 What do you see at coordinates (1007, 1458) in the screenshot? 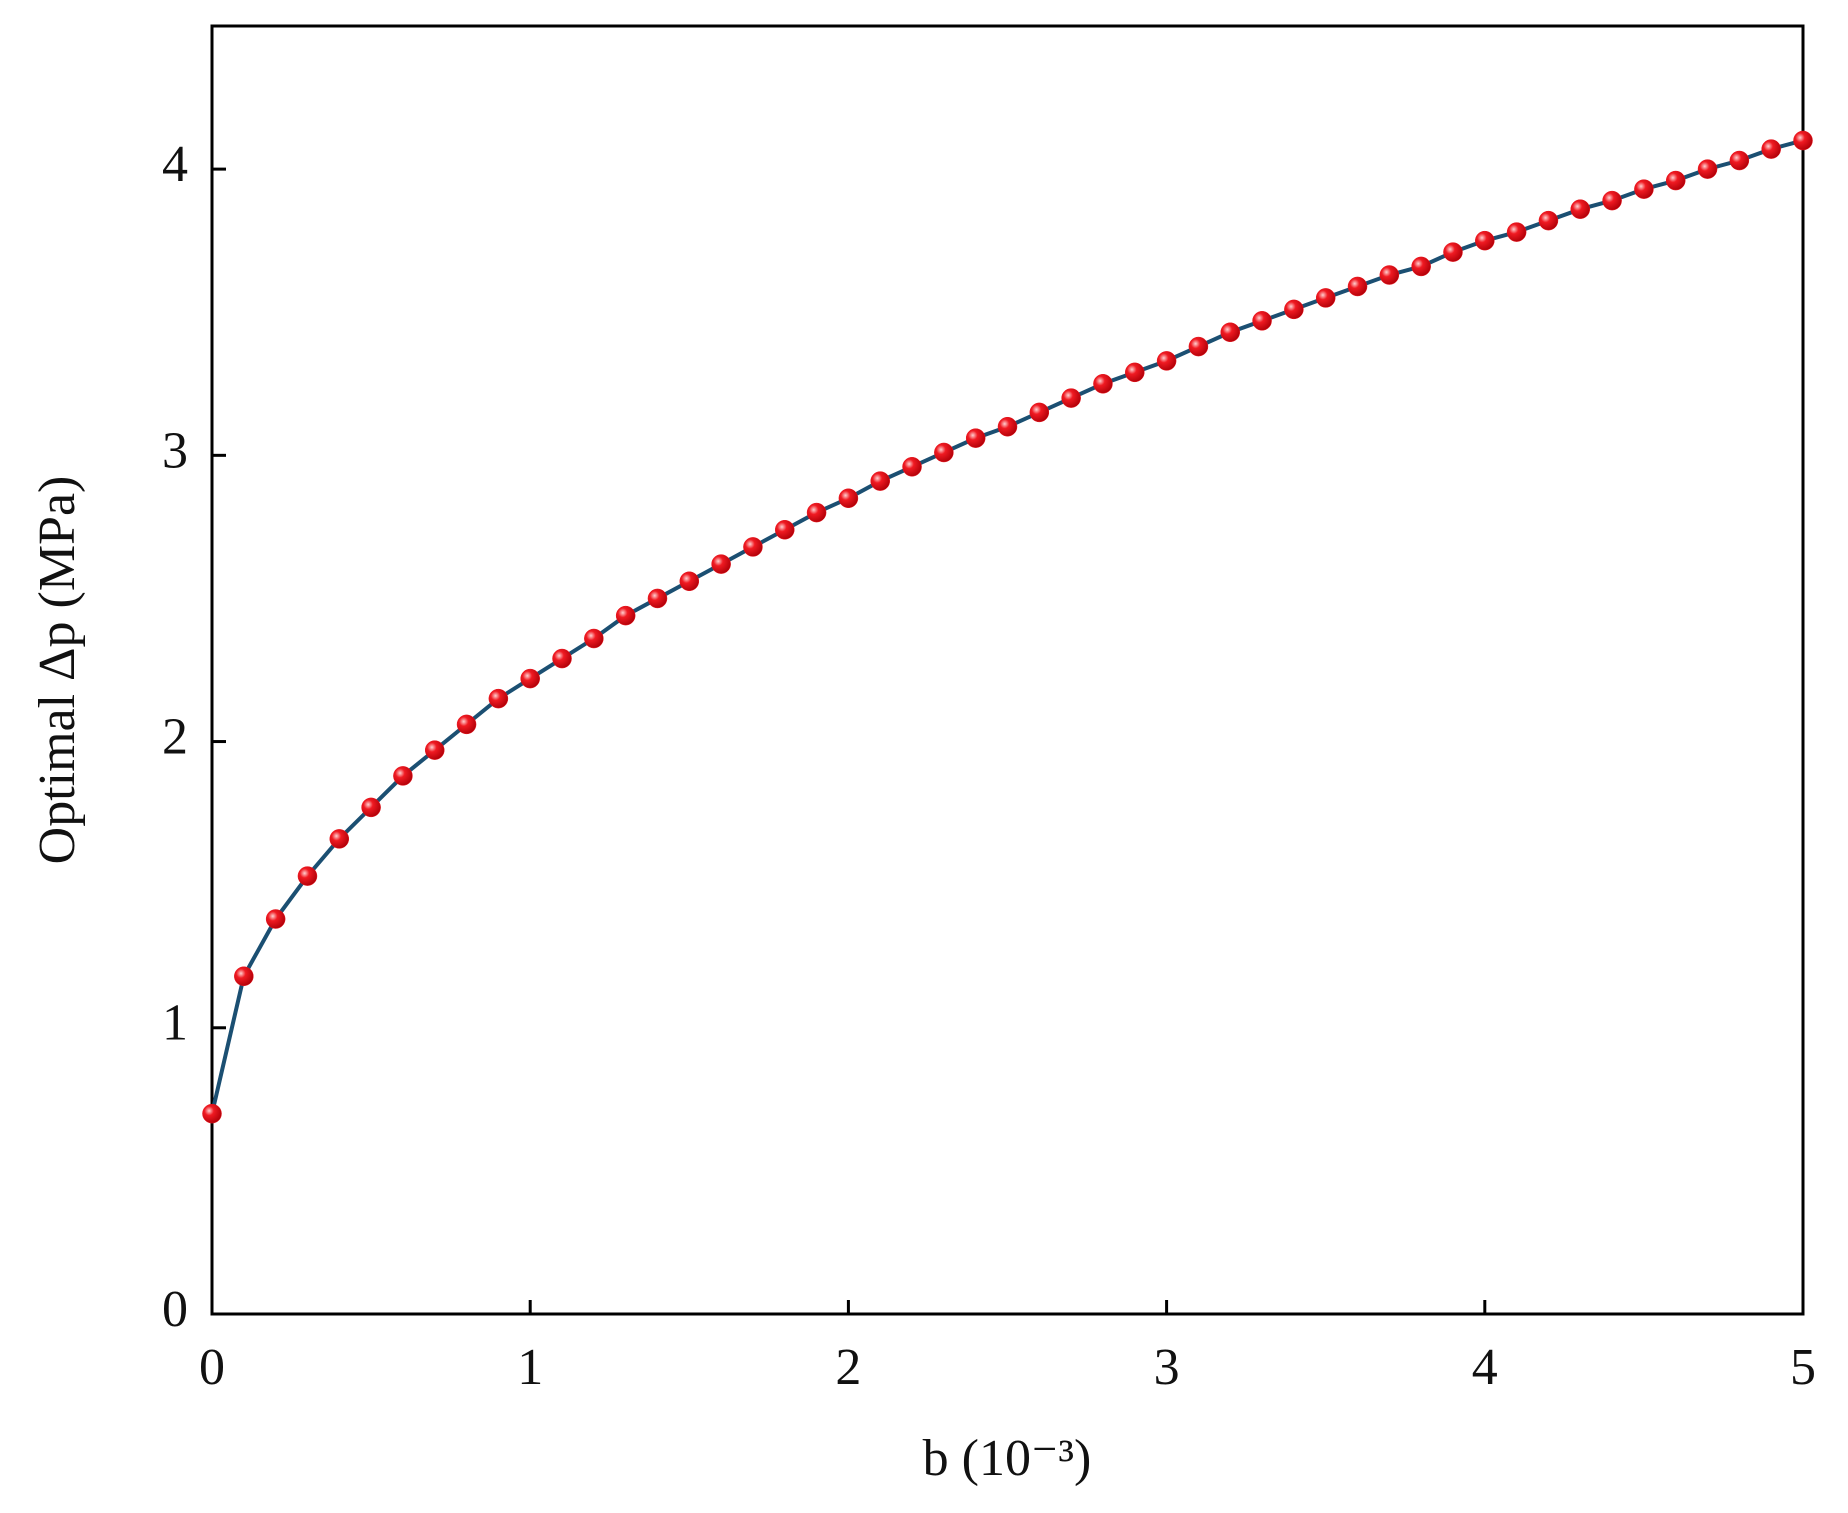
I see `x-axis-label: b (10⁻³)` at bounding box center [1007, 1458].